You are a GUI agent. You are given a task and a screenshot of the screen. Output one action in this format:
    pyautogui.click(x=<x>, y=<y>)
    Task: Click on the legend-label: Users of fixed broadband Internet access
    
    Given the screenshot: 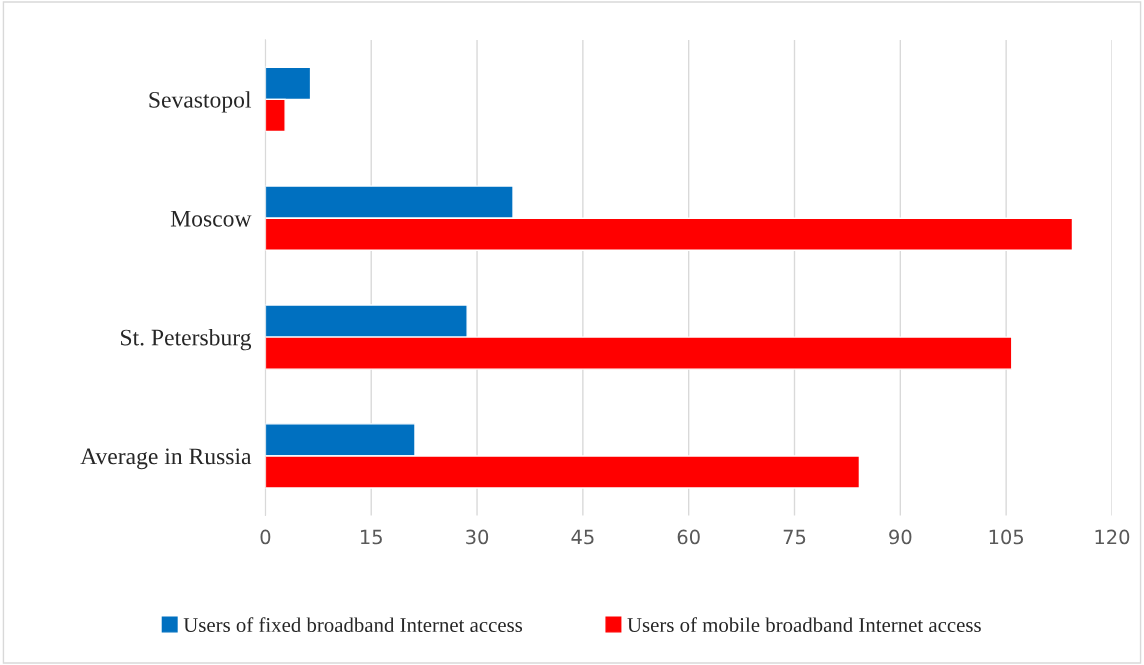 What is the action you would take?
    pyautogui.click(x=353, y=625)
    